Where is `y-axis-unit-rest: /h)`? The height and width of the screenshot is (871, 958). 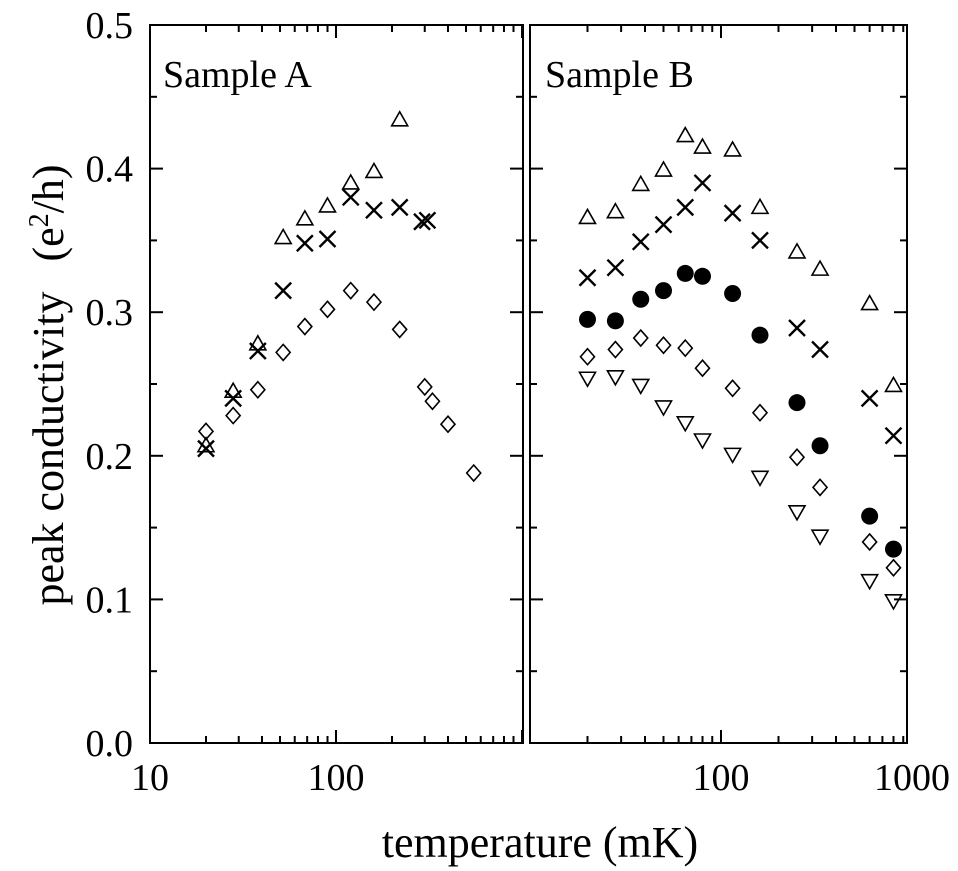 y-axis-unit-rest: /h) is located at coordinates (48, 188).